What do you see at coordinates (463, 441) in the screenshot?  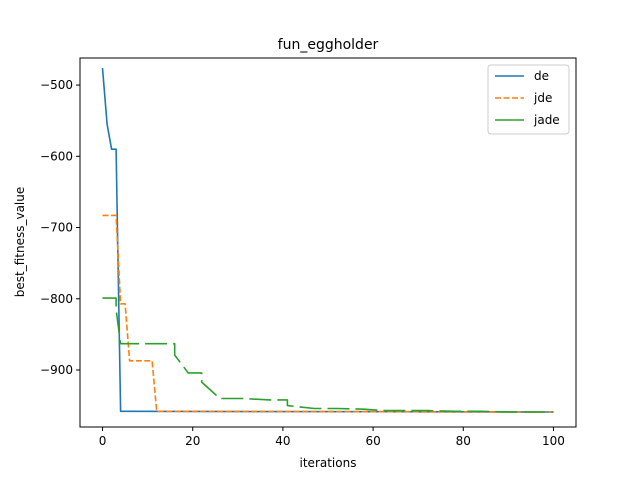 I see `x-tick-label: 80` at bounding box center [463, 441].